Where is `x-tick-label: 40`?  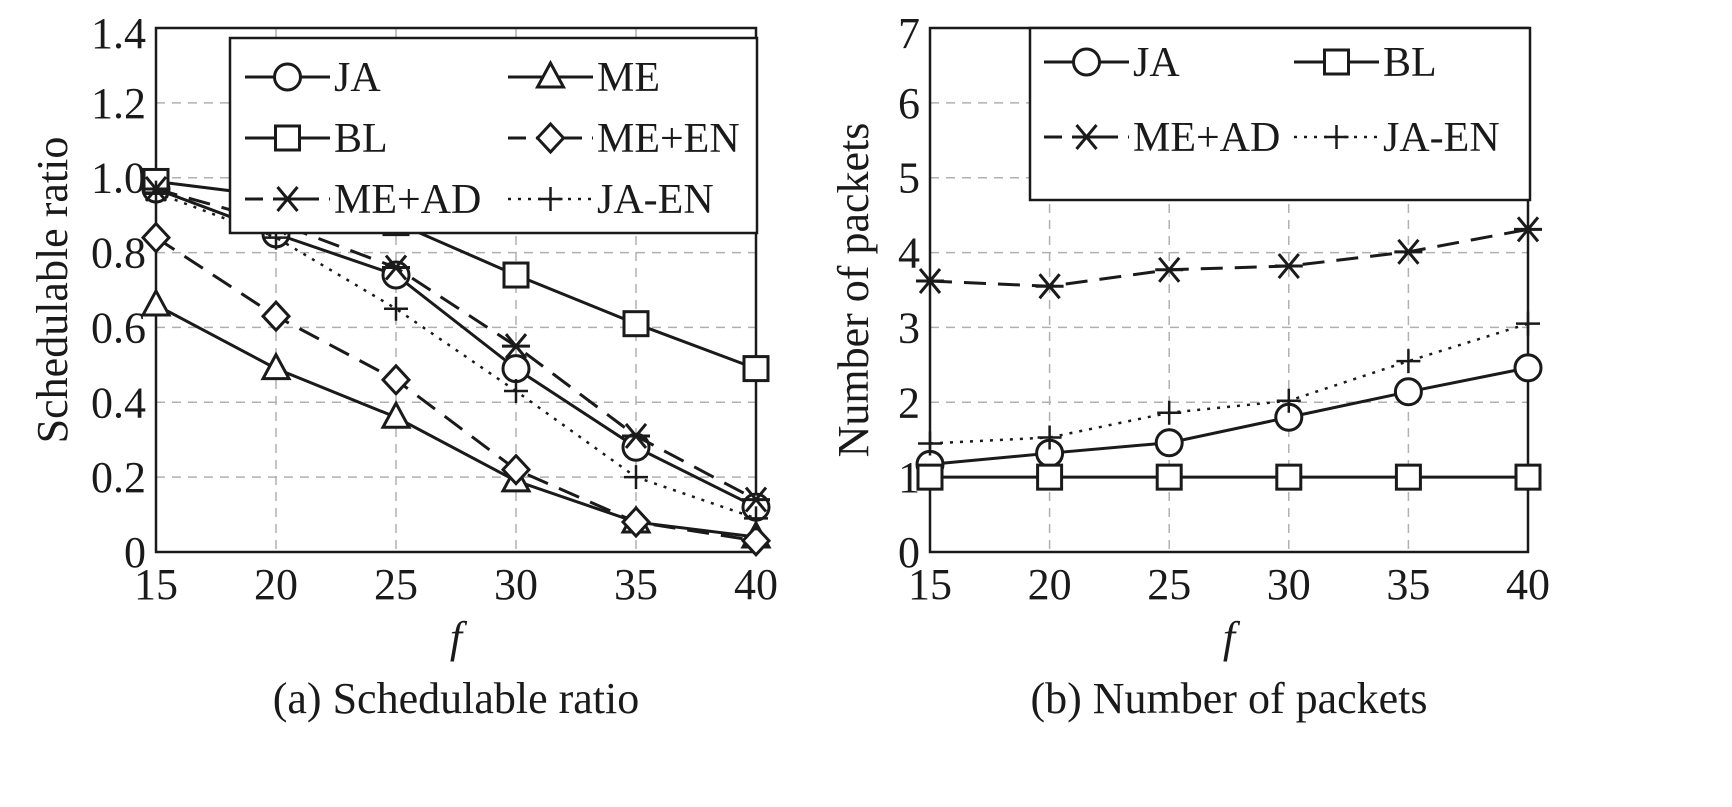
x-tick-label: 40 is located at coordinates (756, 584).